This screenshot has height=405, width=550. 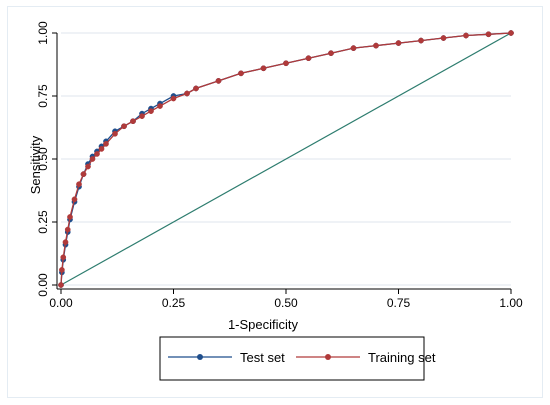 What do you see at coordinates (43, 285) in the screenshot?
I see `y-tick-label: 0.00` at bounding box center [43, 285].